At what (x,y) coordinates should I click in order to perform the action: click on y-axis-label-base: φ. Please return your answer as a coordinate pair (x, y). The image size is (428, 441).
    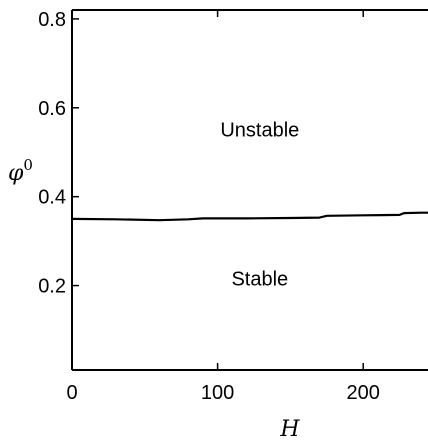
    Looking at the image, I should click on (16, 173).